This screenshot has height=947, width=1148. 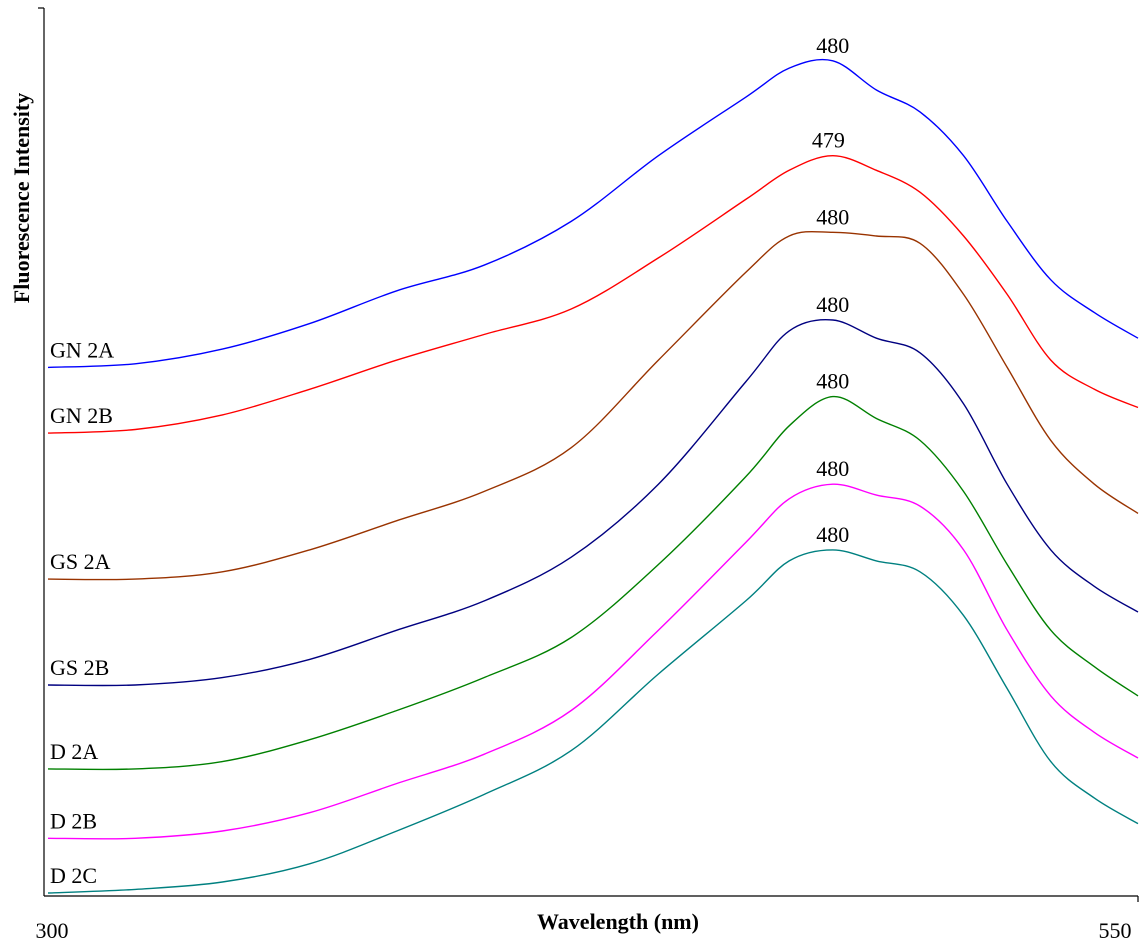 I want to click on peak-label-d-2b: 480, so click(x=832, y=468).